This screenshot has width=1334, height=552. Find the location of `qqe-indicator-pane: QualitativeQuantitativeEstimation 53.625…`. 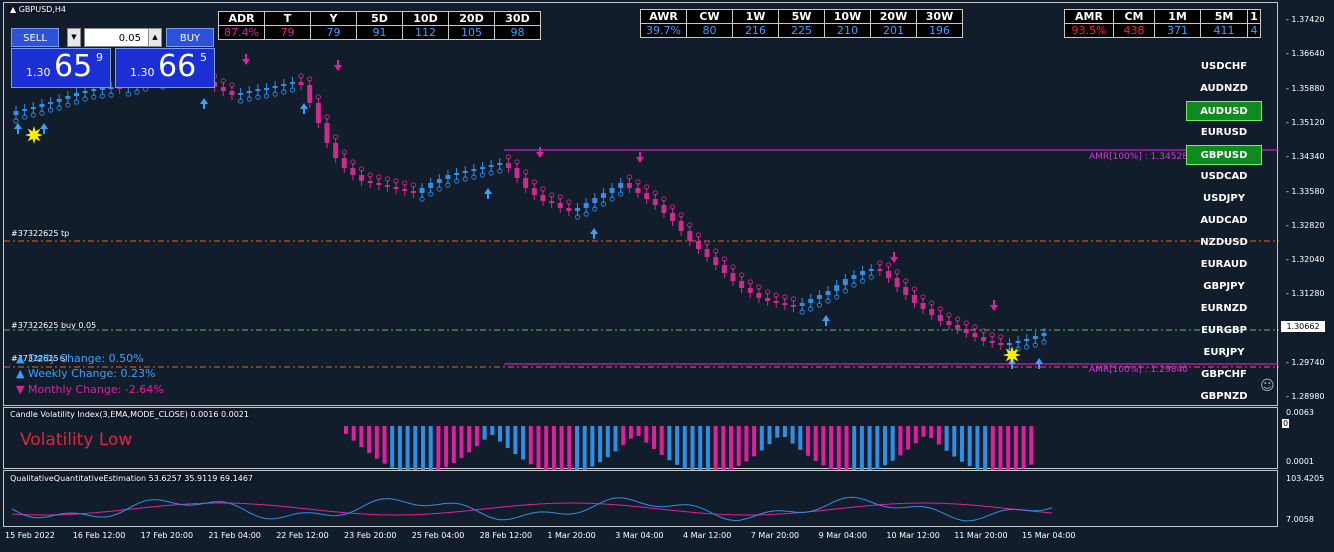

qqe-indicator-pane: QualitativeQuantitativeEstimation 53.625… is located at coordinates (640, 498).